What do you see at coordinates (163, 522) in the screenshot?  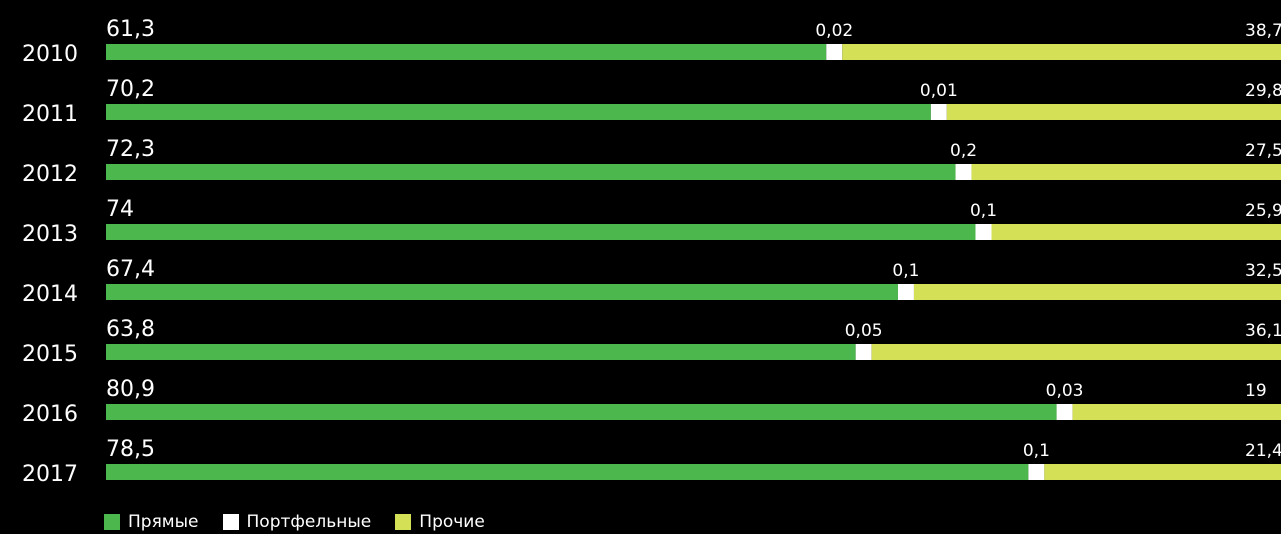 I see `legend-label-direct: Прямые` at bounding box center [163, 522].